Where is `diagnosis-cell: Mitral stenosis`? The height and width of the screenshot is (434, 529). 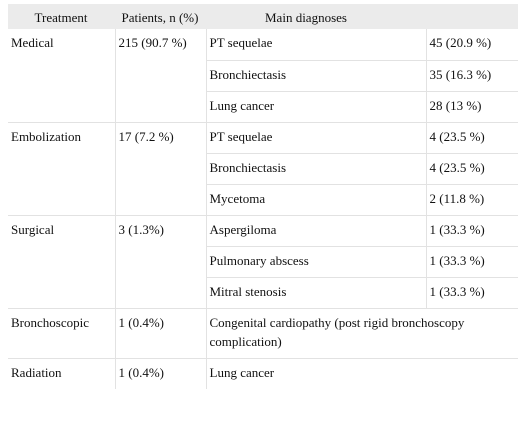
diagnosis-cell: Mitral stenosis is located at coordinates (316, 293).